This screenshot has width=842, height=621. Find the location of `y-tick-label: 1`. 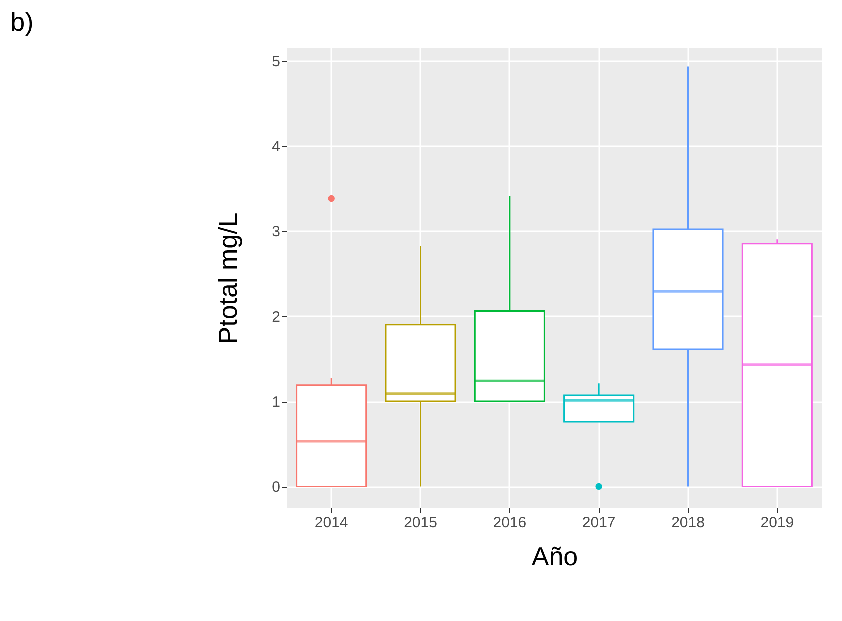

y-tick-label: 1 is located at coordinates (276, 403).